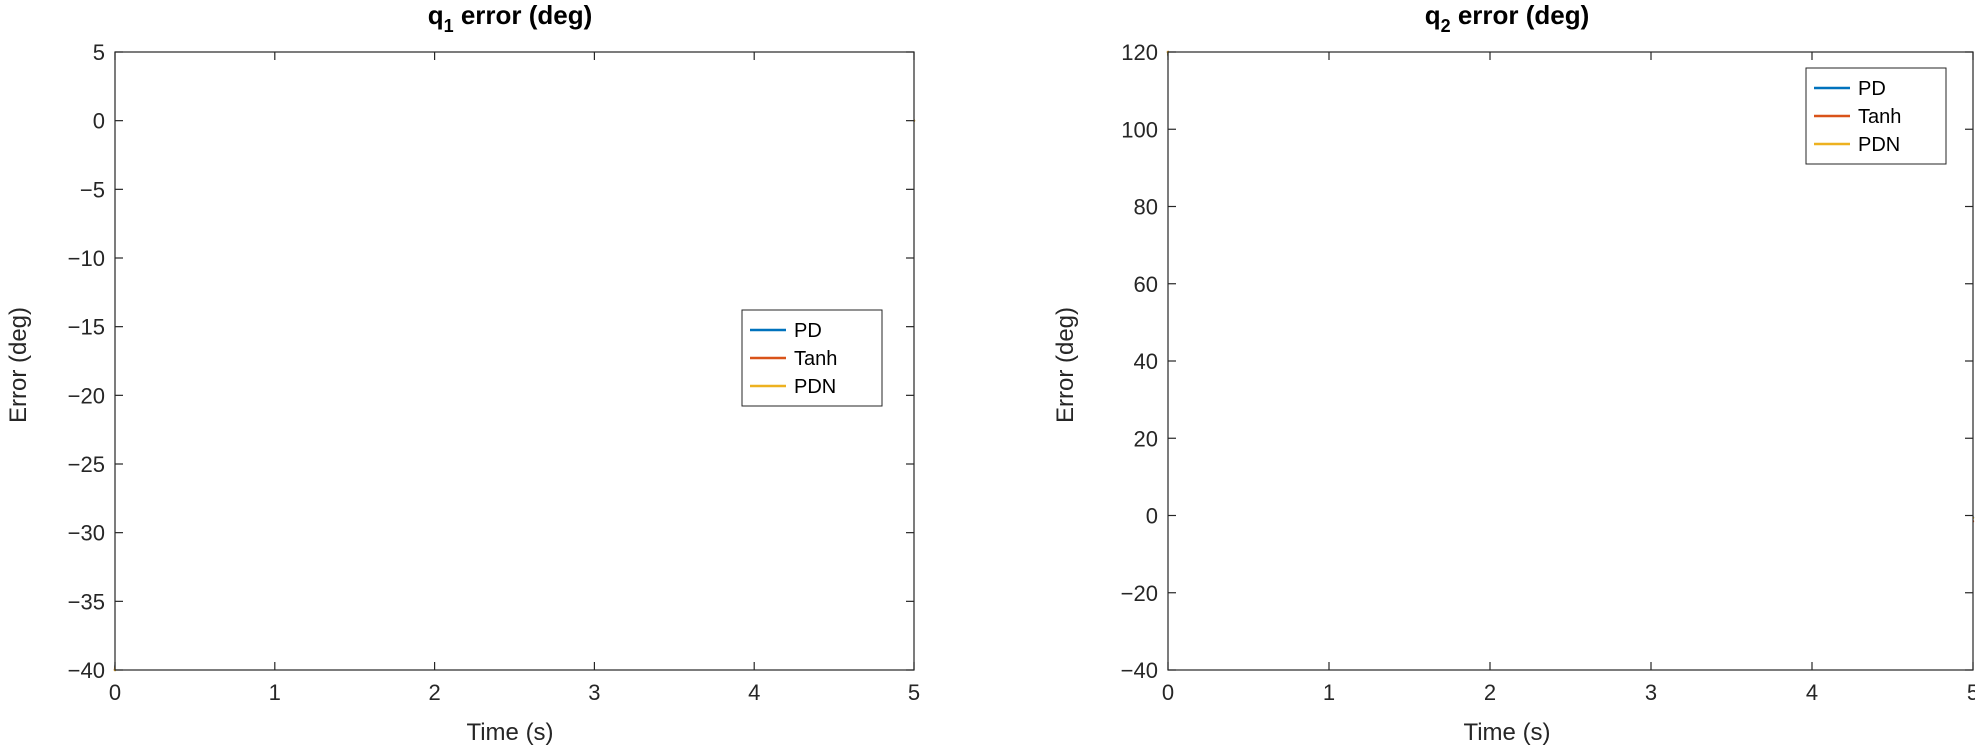 The image size is (1975, 747). I want to click on chart-title-subscript: 1, so click(449, 26).